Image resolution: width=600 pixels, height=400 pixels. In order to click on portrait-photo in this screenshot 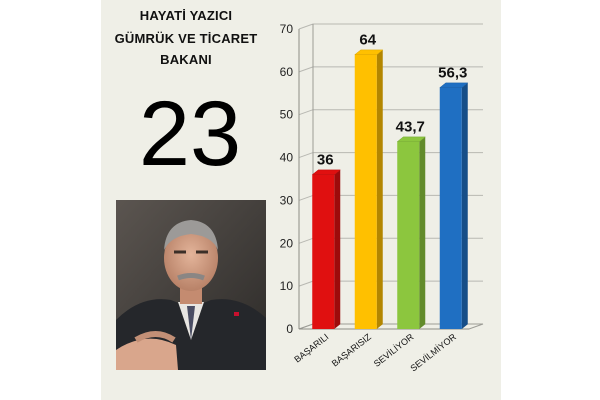, I will do `click(191, 285)`.